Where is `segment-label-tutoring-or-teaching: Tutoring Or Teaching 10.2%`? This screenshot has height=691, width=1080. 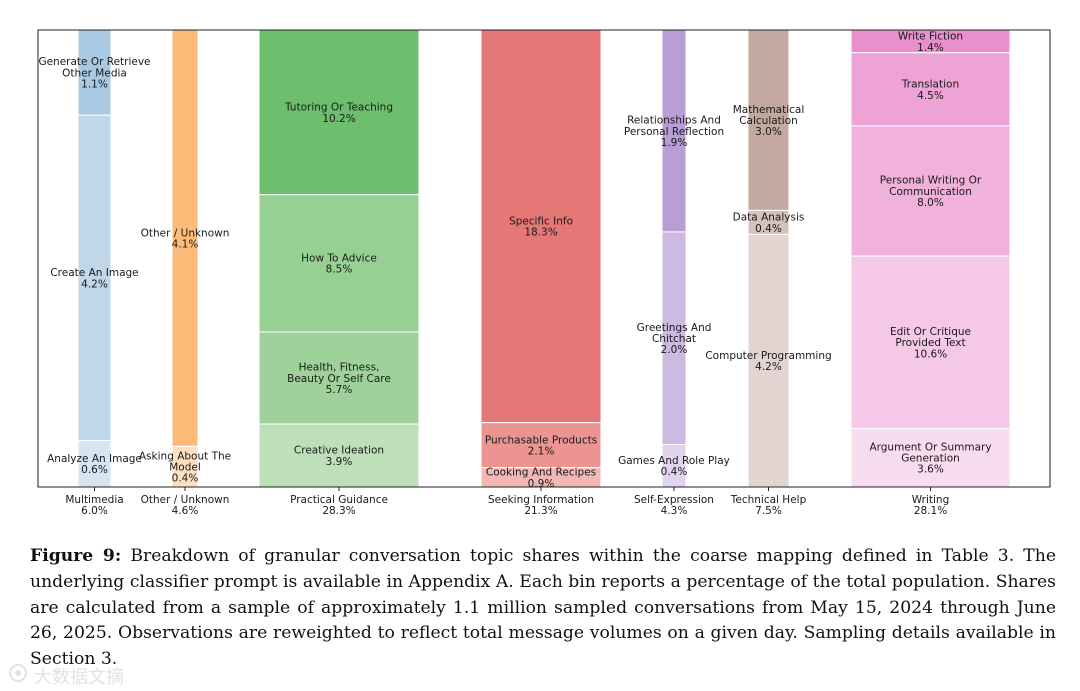
segment-label-tutoring-or-teaching: Tutoring Or Teaching 10.2% is located at coordinates (338, 113).